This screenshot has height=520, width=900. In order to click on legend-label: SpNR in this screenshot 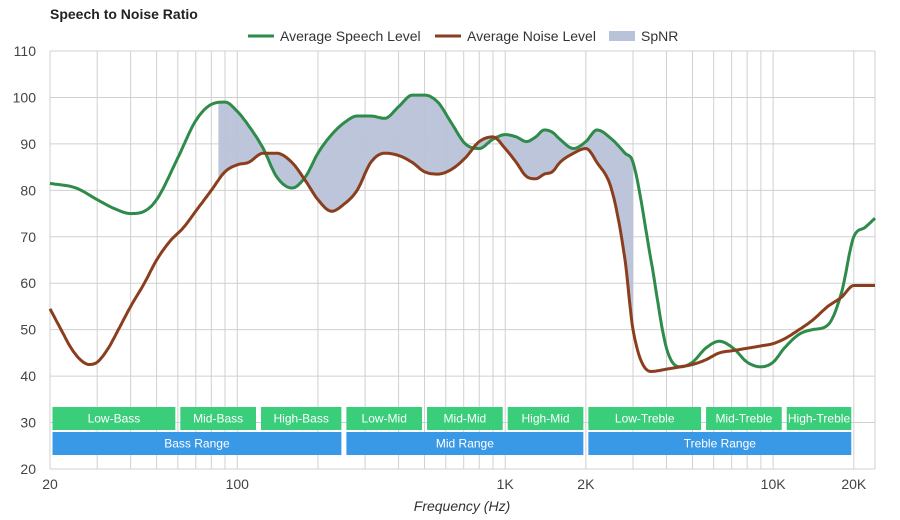, I will do `click(659, 36)`.